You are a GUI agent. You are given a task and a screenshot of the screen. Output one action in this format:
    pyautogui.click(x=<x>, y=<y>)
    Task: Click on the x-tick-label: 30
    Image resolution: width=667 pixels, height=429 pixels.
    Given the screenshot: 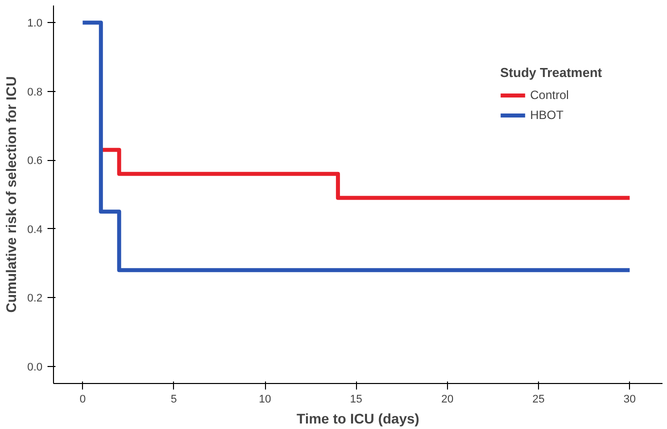 What is the action you would take?
    pyautogui.click(x=630, y=400)
    